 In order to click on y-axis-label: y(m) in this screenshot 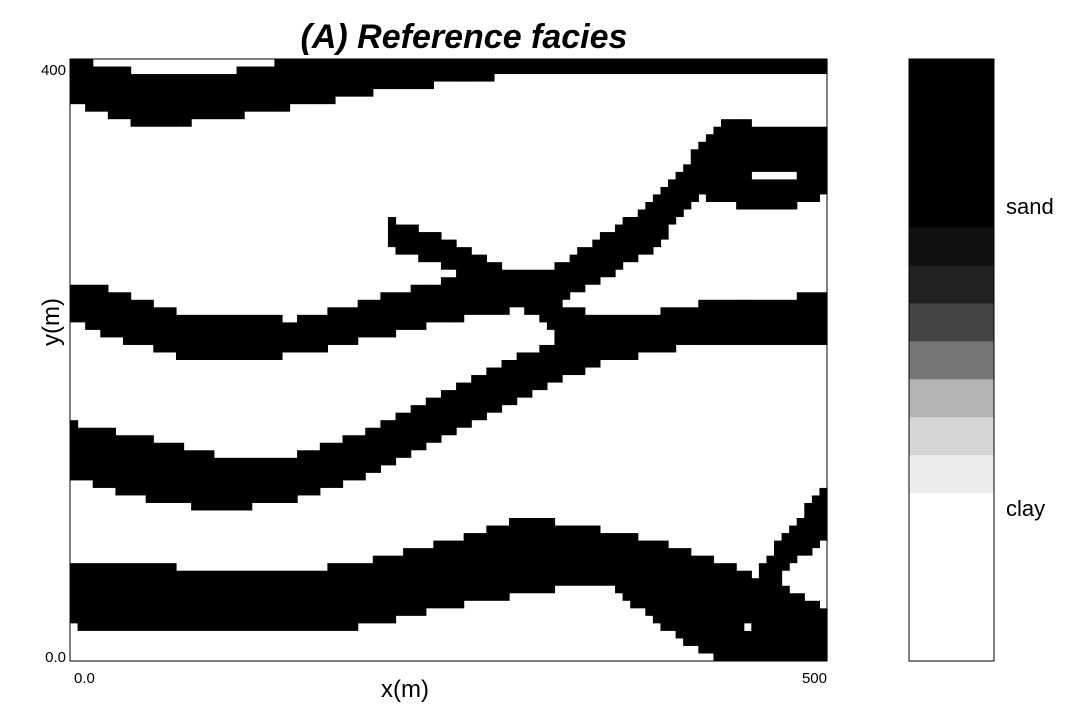, I will do `click(51, 322)`.